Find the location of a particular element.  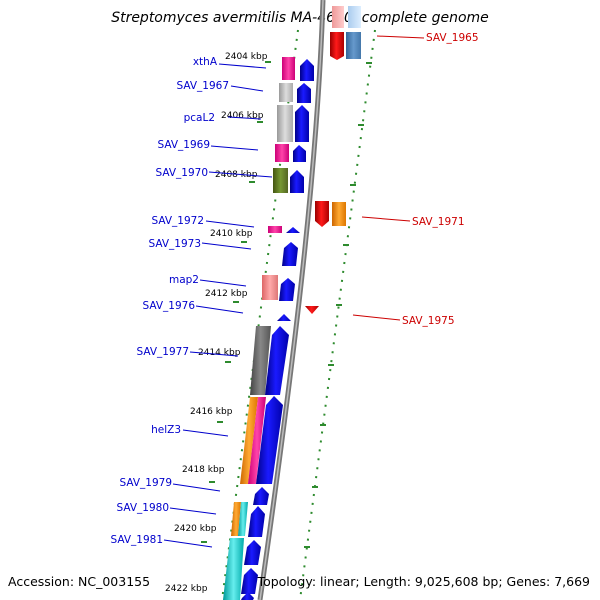

gene-label-left: SAV_1967 is located at coordinates (202, 86).